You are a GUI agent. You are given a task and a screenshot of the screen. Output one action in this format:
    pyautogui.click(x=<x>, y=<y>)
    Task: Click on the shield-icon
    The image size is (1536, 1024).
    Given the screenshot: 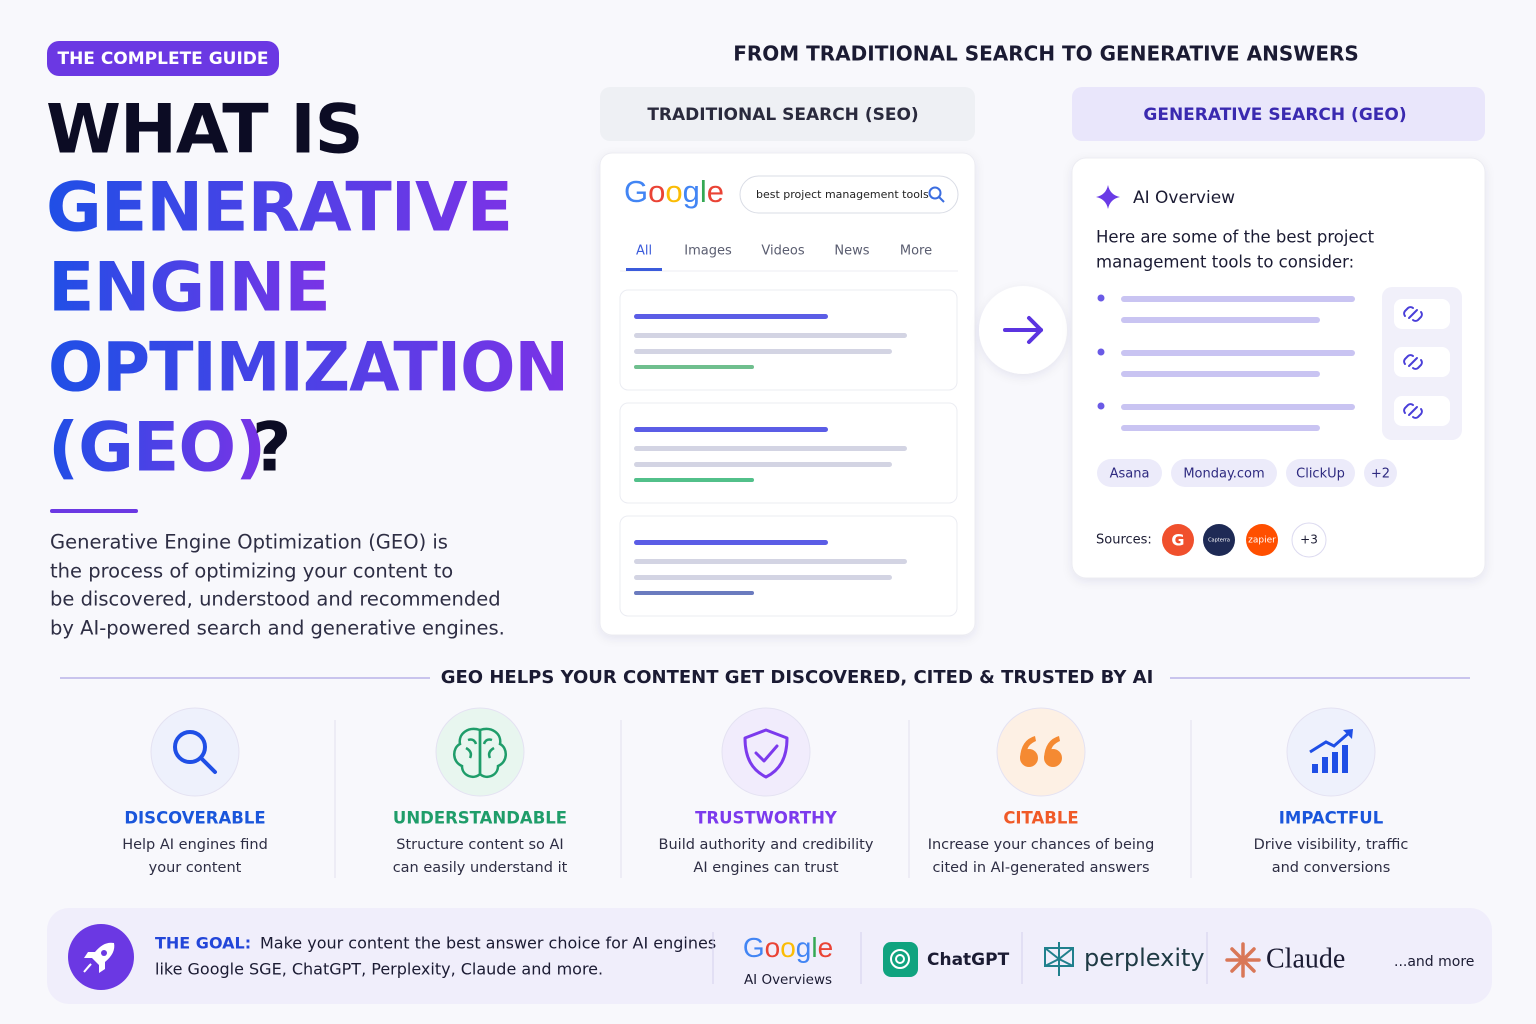 What is the action you would take?
    pyautogui.click(x=766, y=753)
    